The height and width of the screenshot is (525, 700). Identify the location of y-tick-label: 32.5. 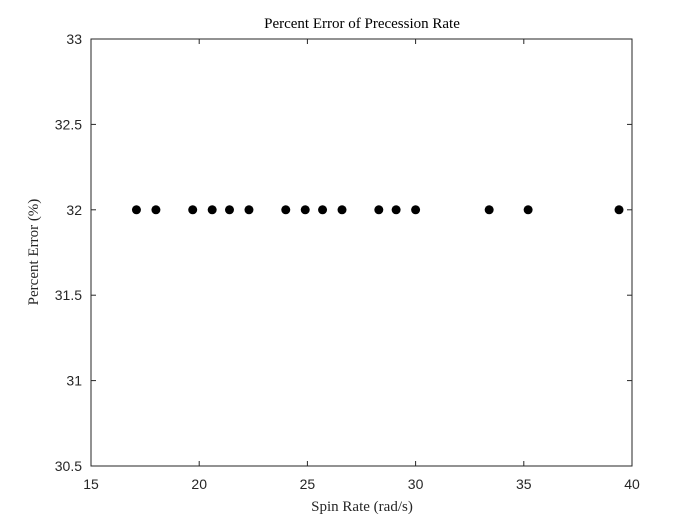
(68, 124).